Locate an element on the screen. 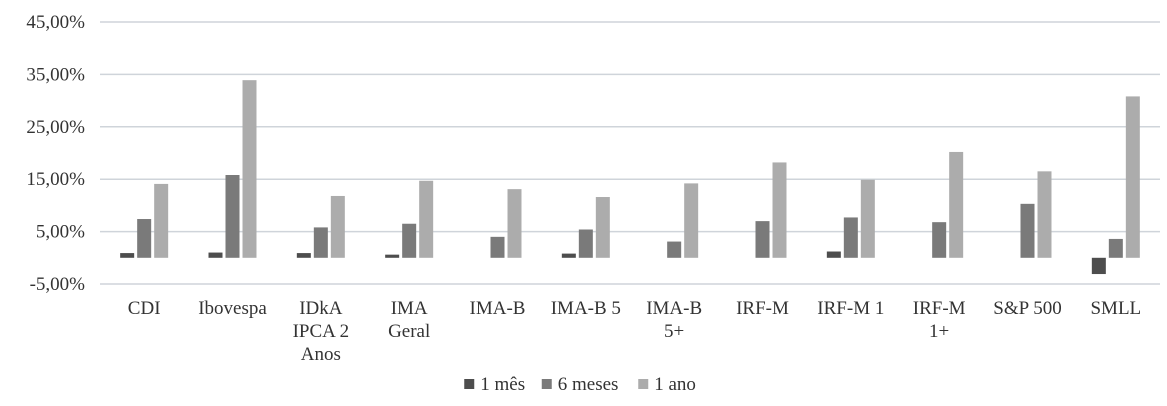 This screenshot has height=406, width=1167. x-tick-label: IPCA 2 is located at coordinates (321, 331).